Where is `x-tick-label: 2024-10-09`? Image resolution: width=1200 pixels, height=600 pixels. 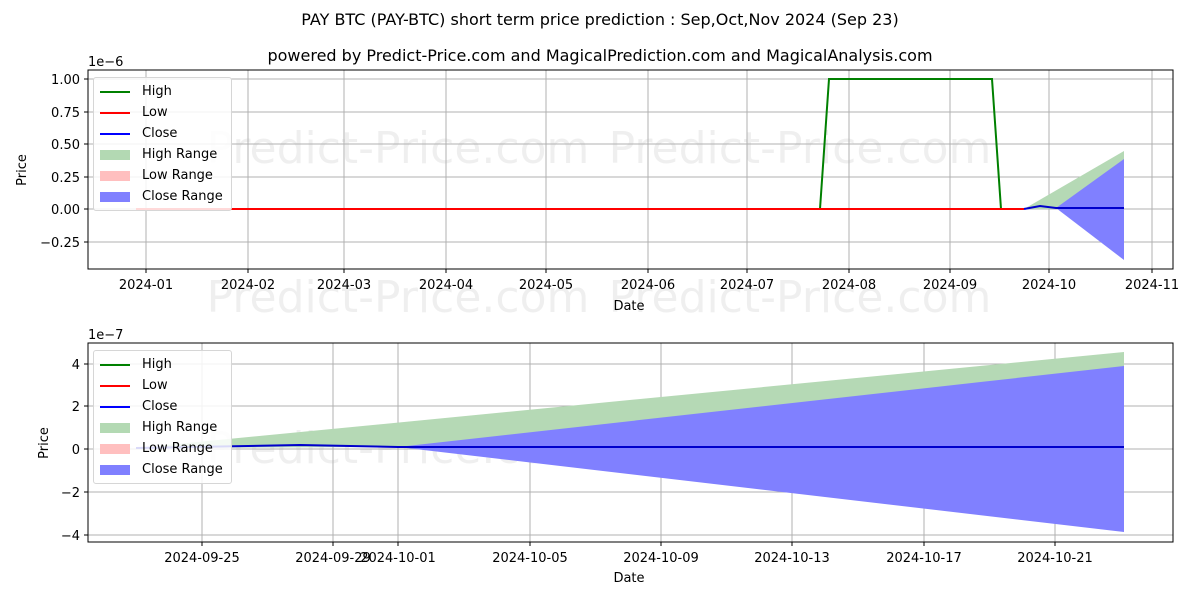 x-tick-label: 2024-10-09 is located at coordinates (661, 558).